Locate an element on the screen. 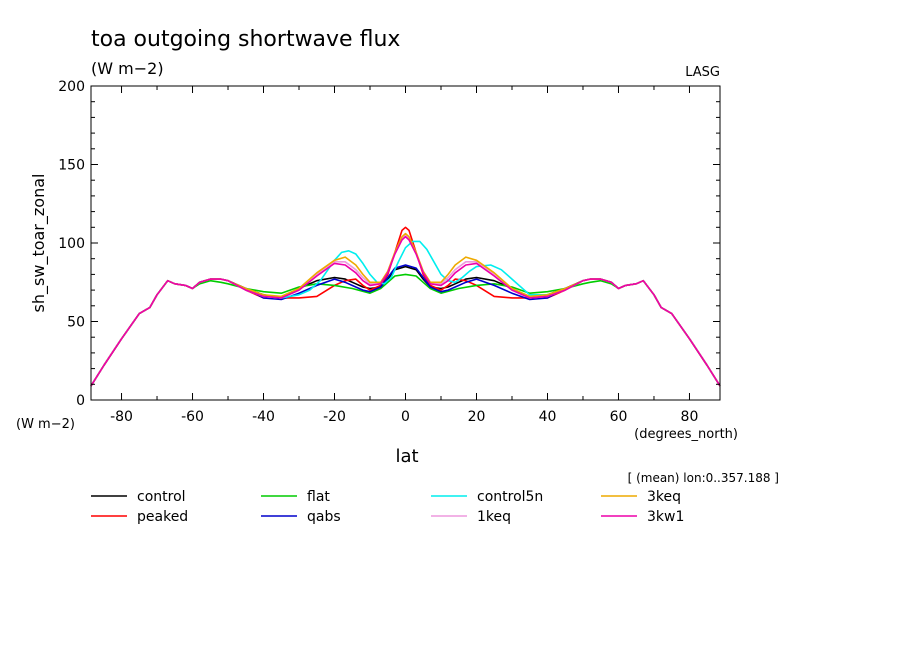 Image resolution: width=904 pixels, height=654 pixels. y-tick-label: 150 is located at coordinates (71, 166).